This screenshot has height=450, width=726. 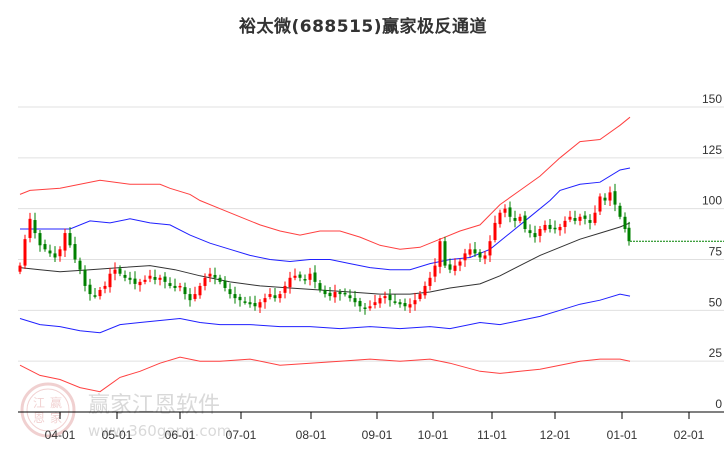 What do you see at coordinates (377, 435) in the screenshot?
I see `x-tick-label: 09-01` at bounding box center [377, 435].